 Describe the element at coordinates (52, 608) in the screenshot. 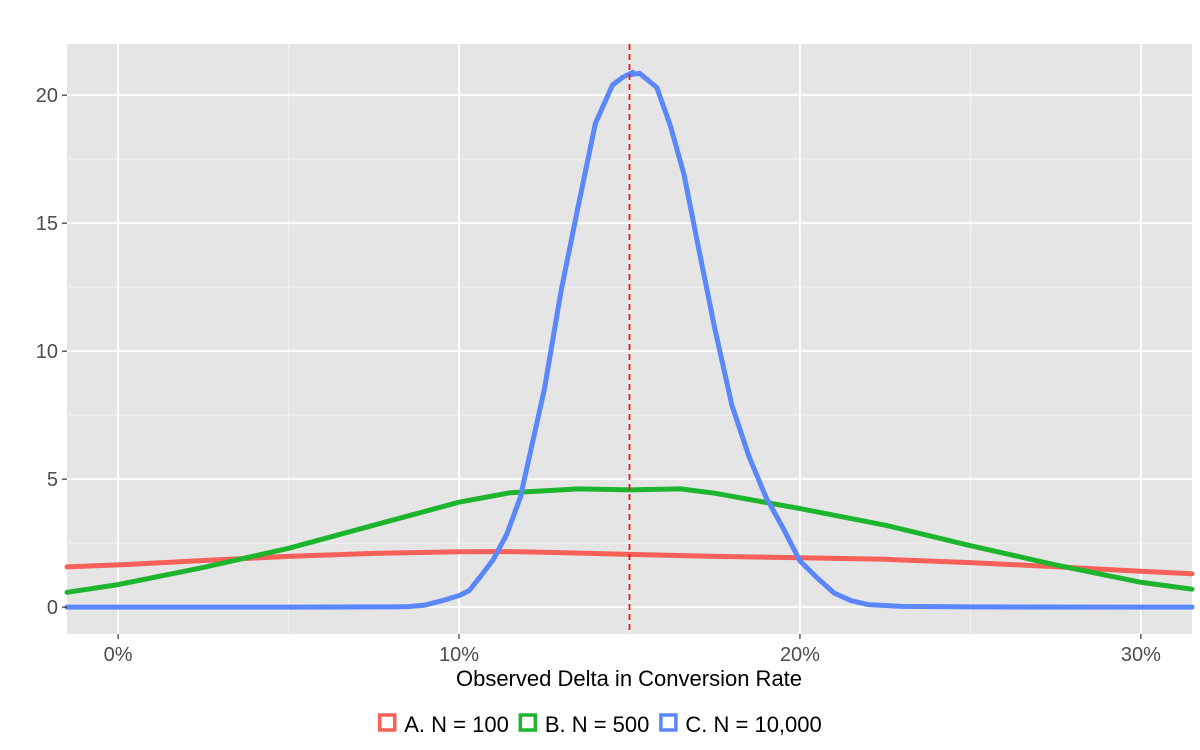

I see `y-tick-label: 0` at that location.